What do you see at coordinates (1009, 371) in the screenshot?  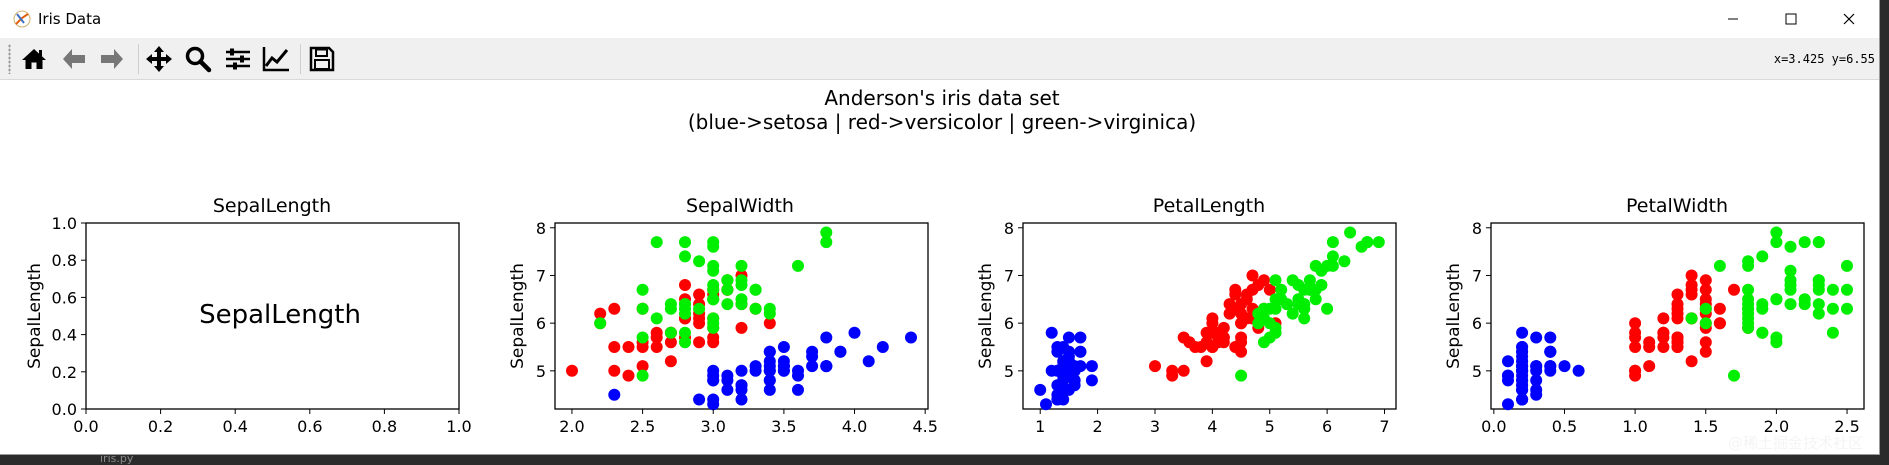 I see `y-tick-label: 5` at bounding box center [1009, 371].